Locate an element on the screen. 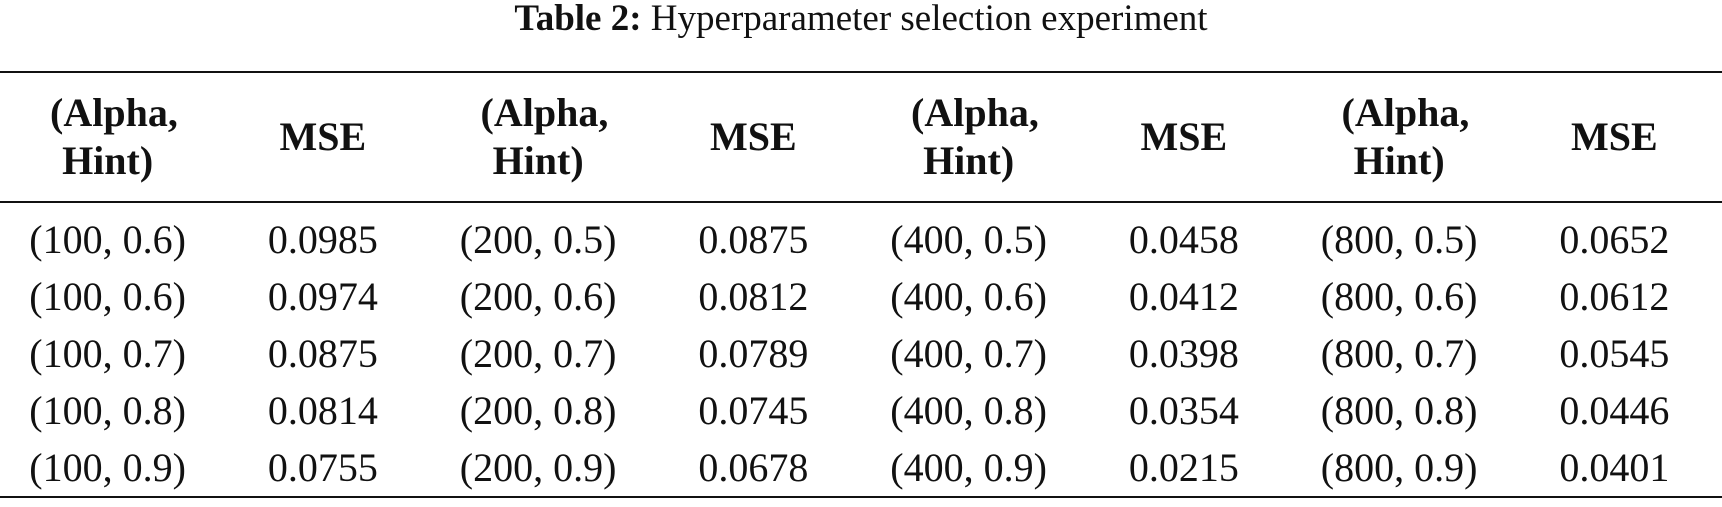  table-cell: 0.0755 is located at coordinates (322, 467).